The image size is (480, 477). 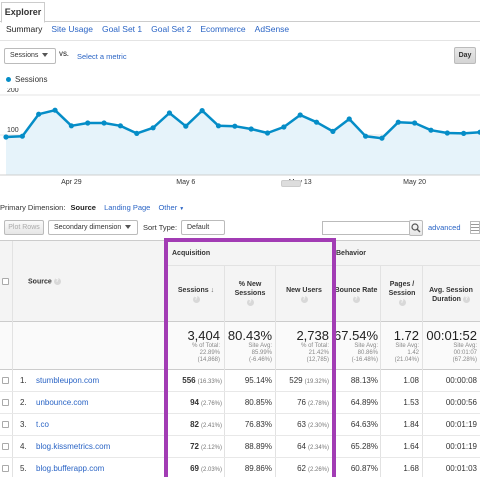 I want to click on total-note: Site Avg:, so click(x=465, y=346).